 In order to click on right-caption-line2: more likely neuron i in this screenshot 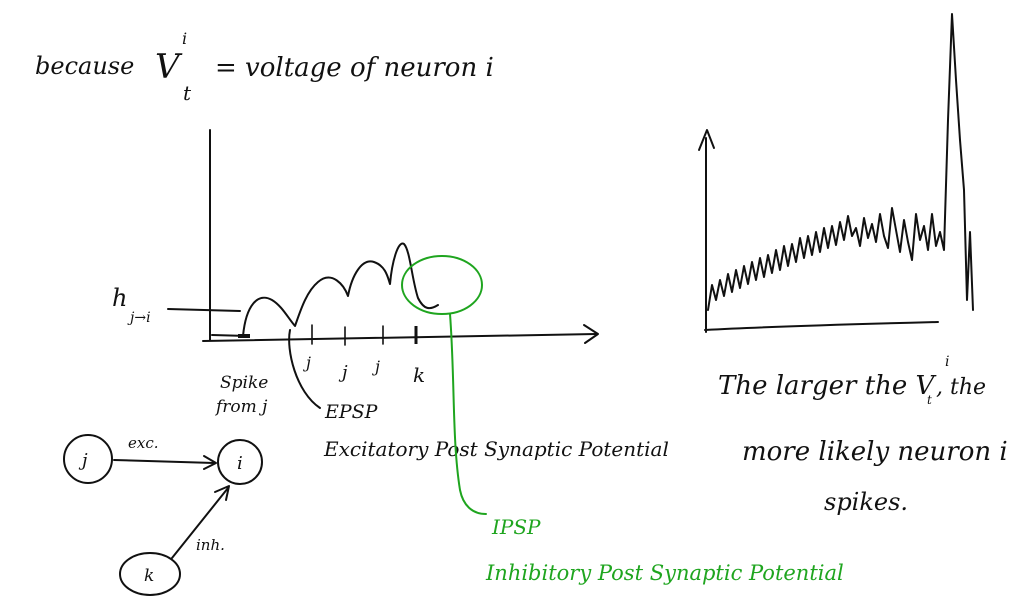, I will do `click(875, 452)`.